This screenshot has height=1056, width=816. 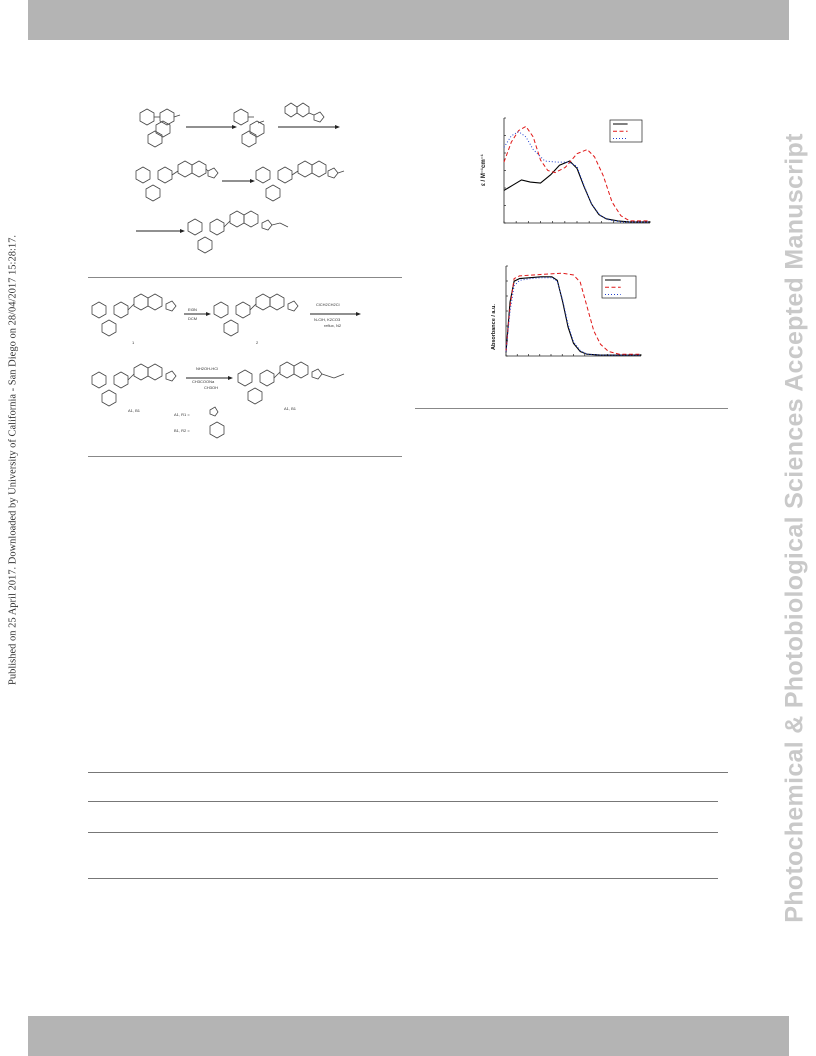 I want to click on reagent-step-2: ClCH2CH2Cl, so click(x=328, y=304).